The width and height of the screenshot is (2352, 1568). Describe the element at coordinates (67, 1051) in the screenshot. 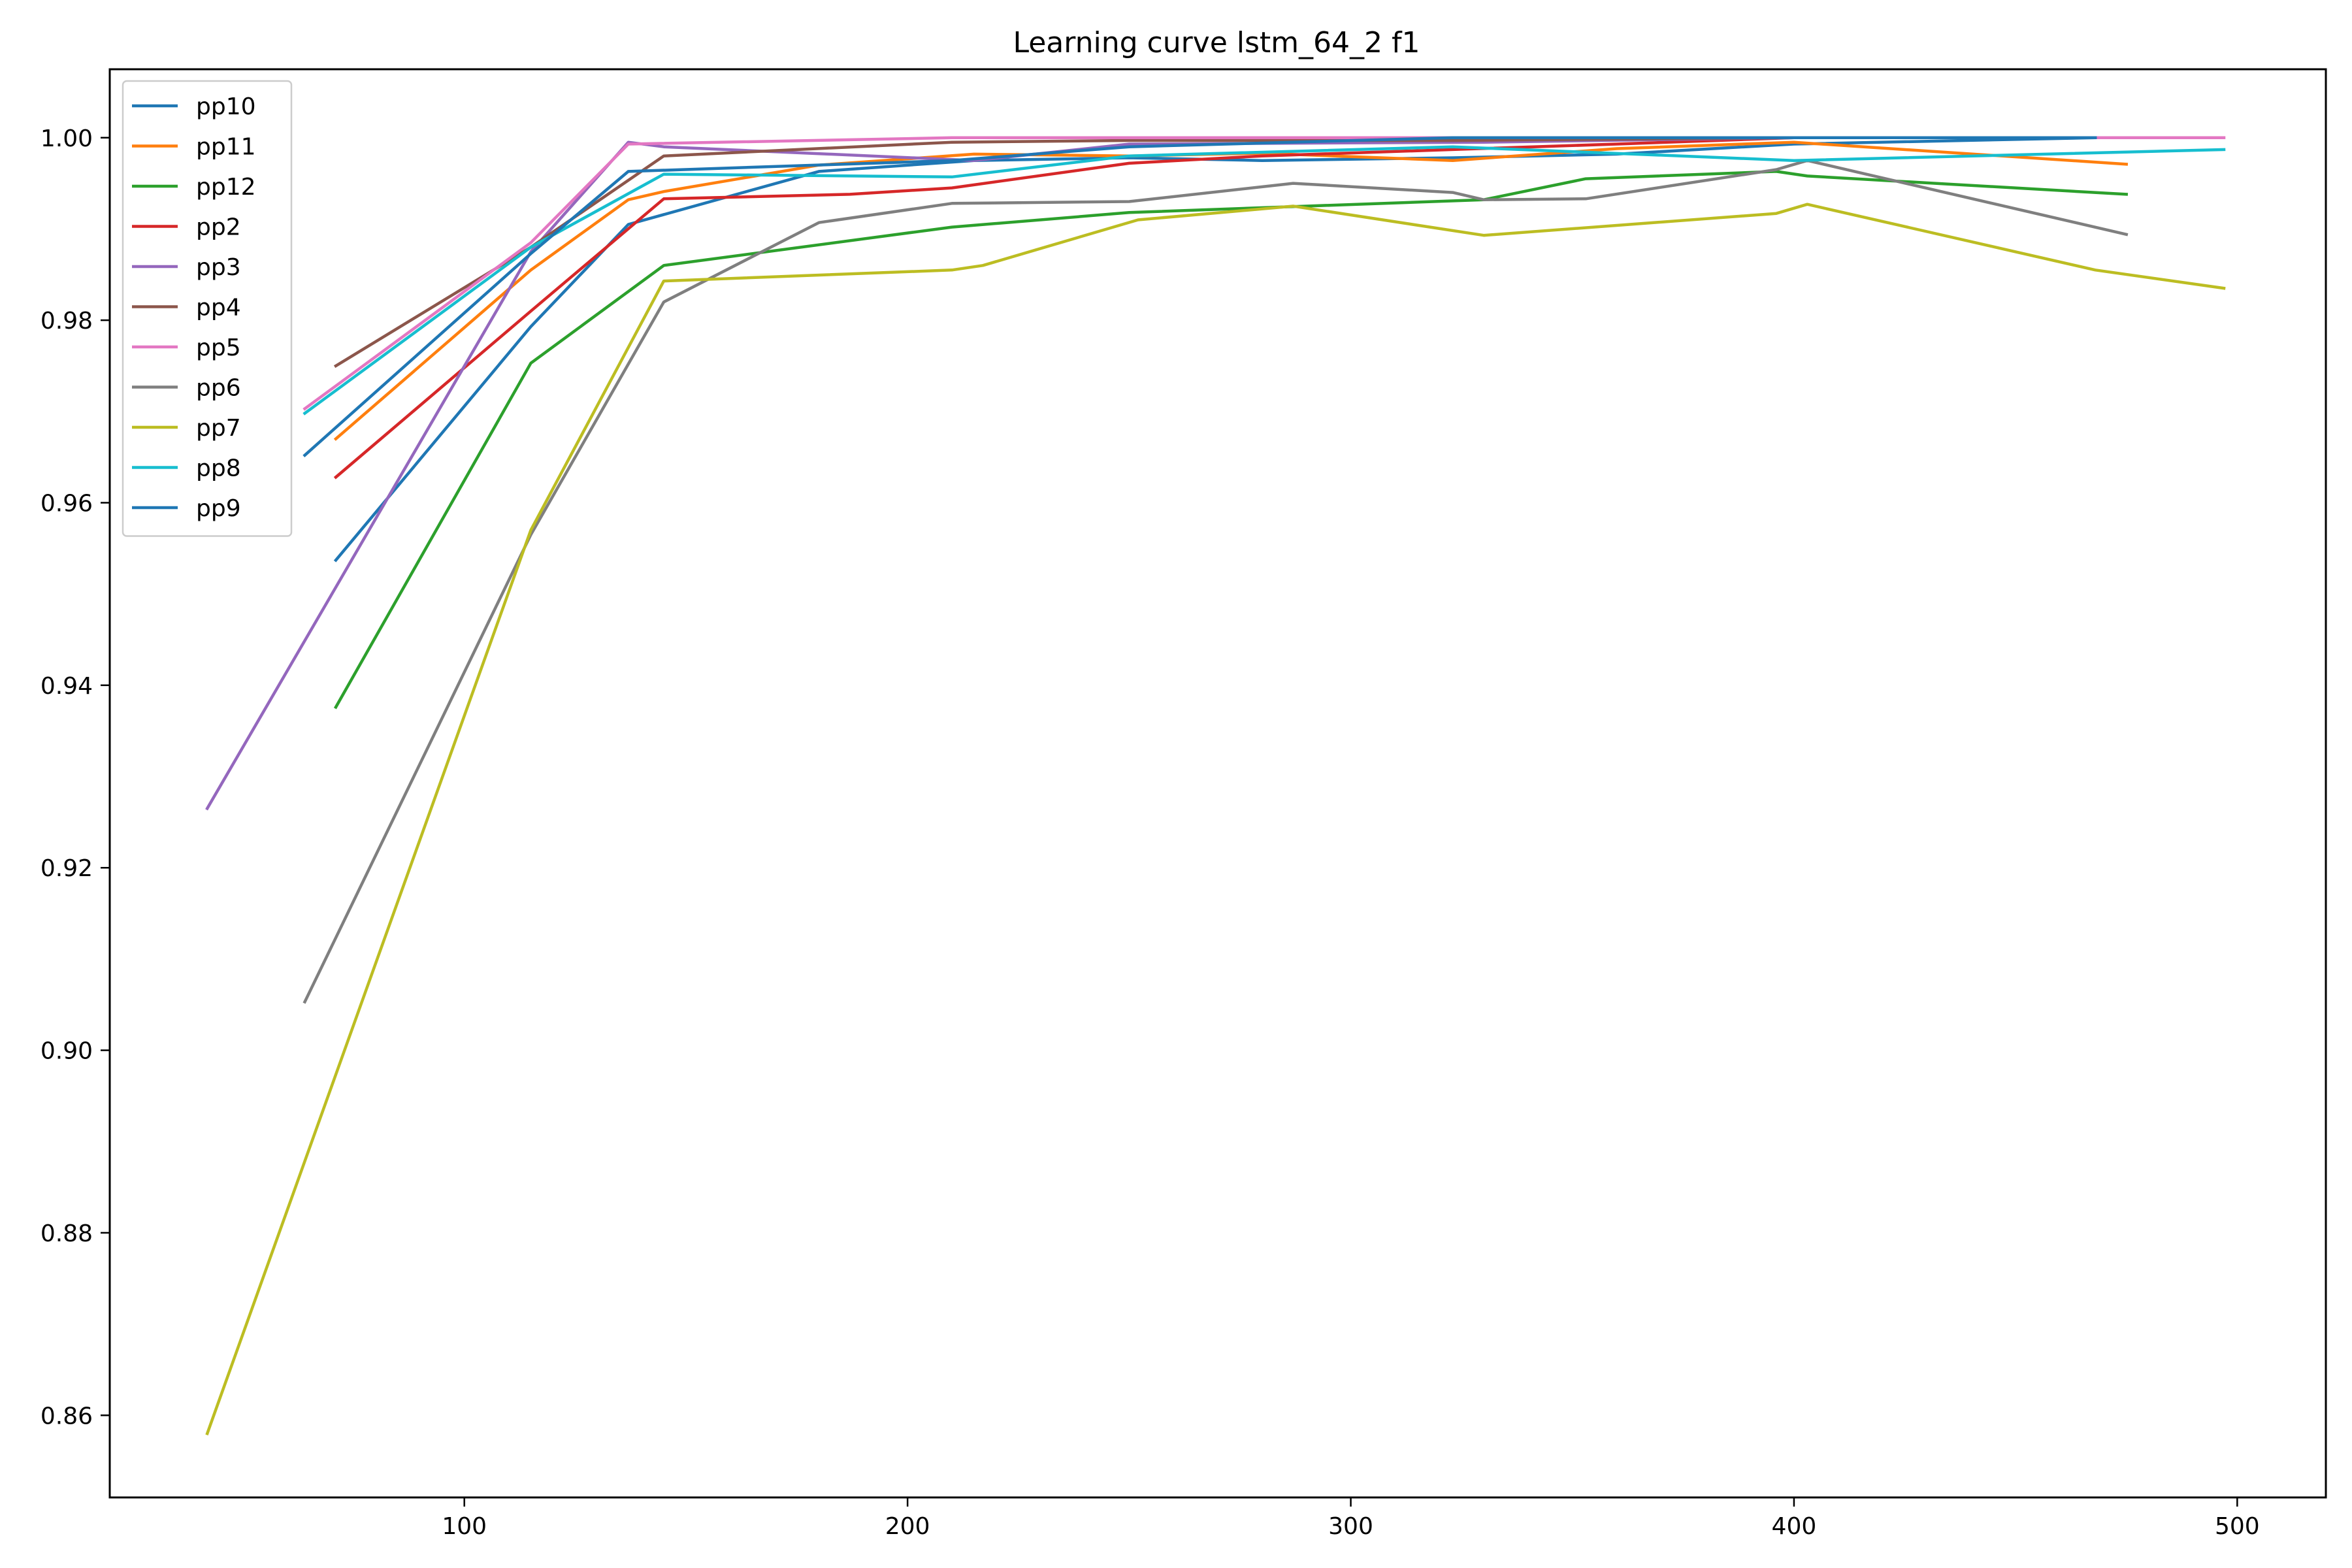

I see `y-tick-label: 0.90` at that location.